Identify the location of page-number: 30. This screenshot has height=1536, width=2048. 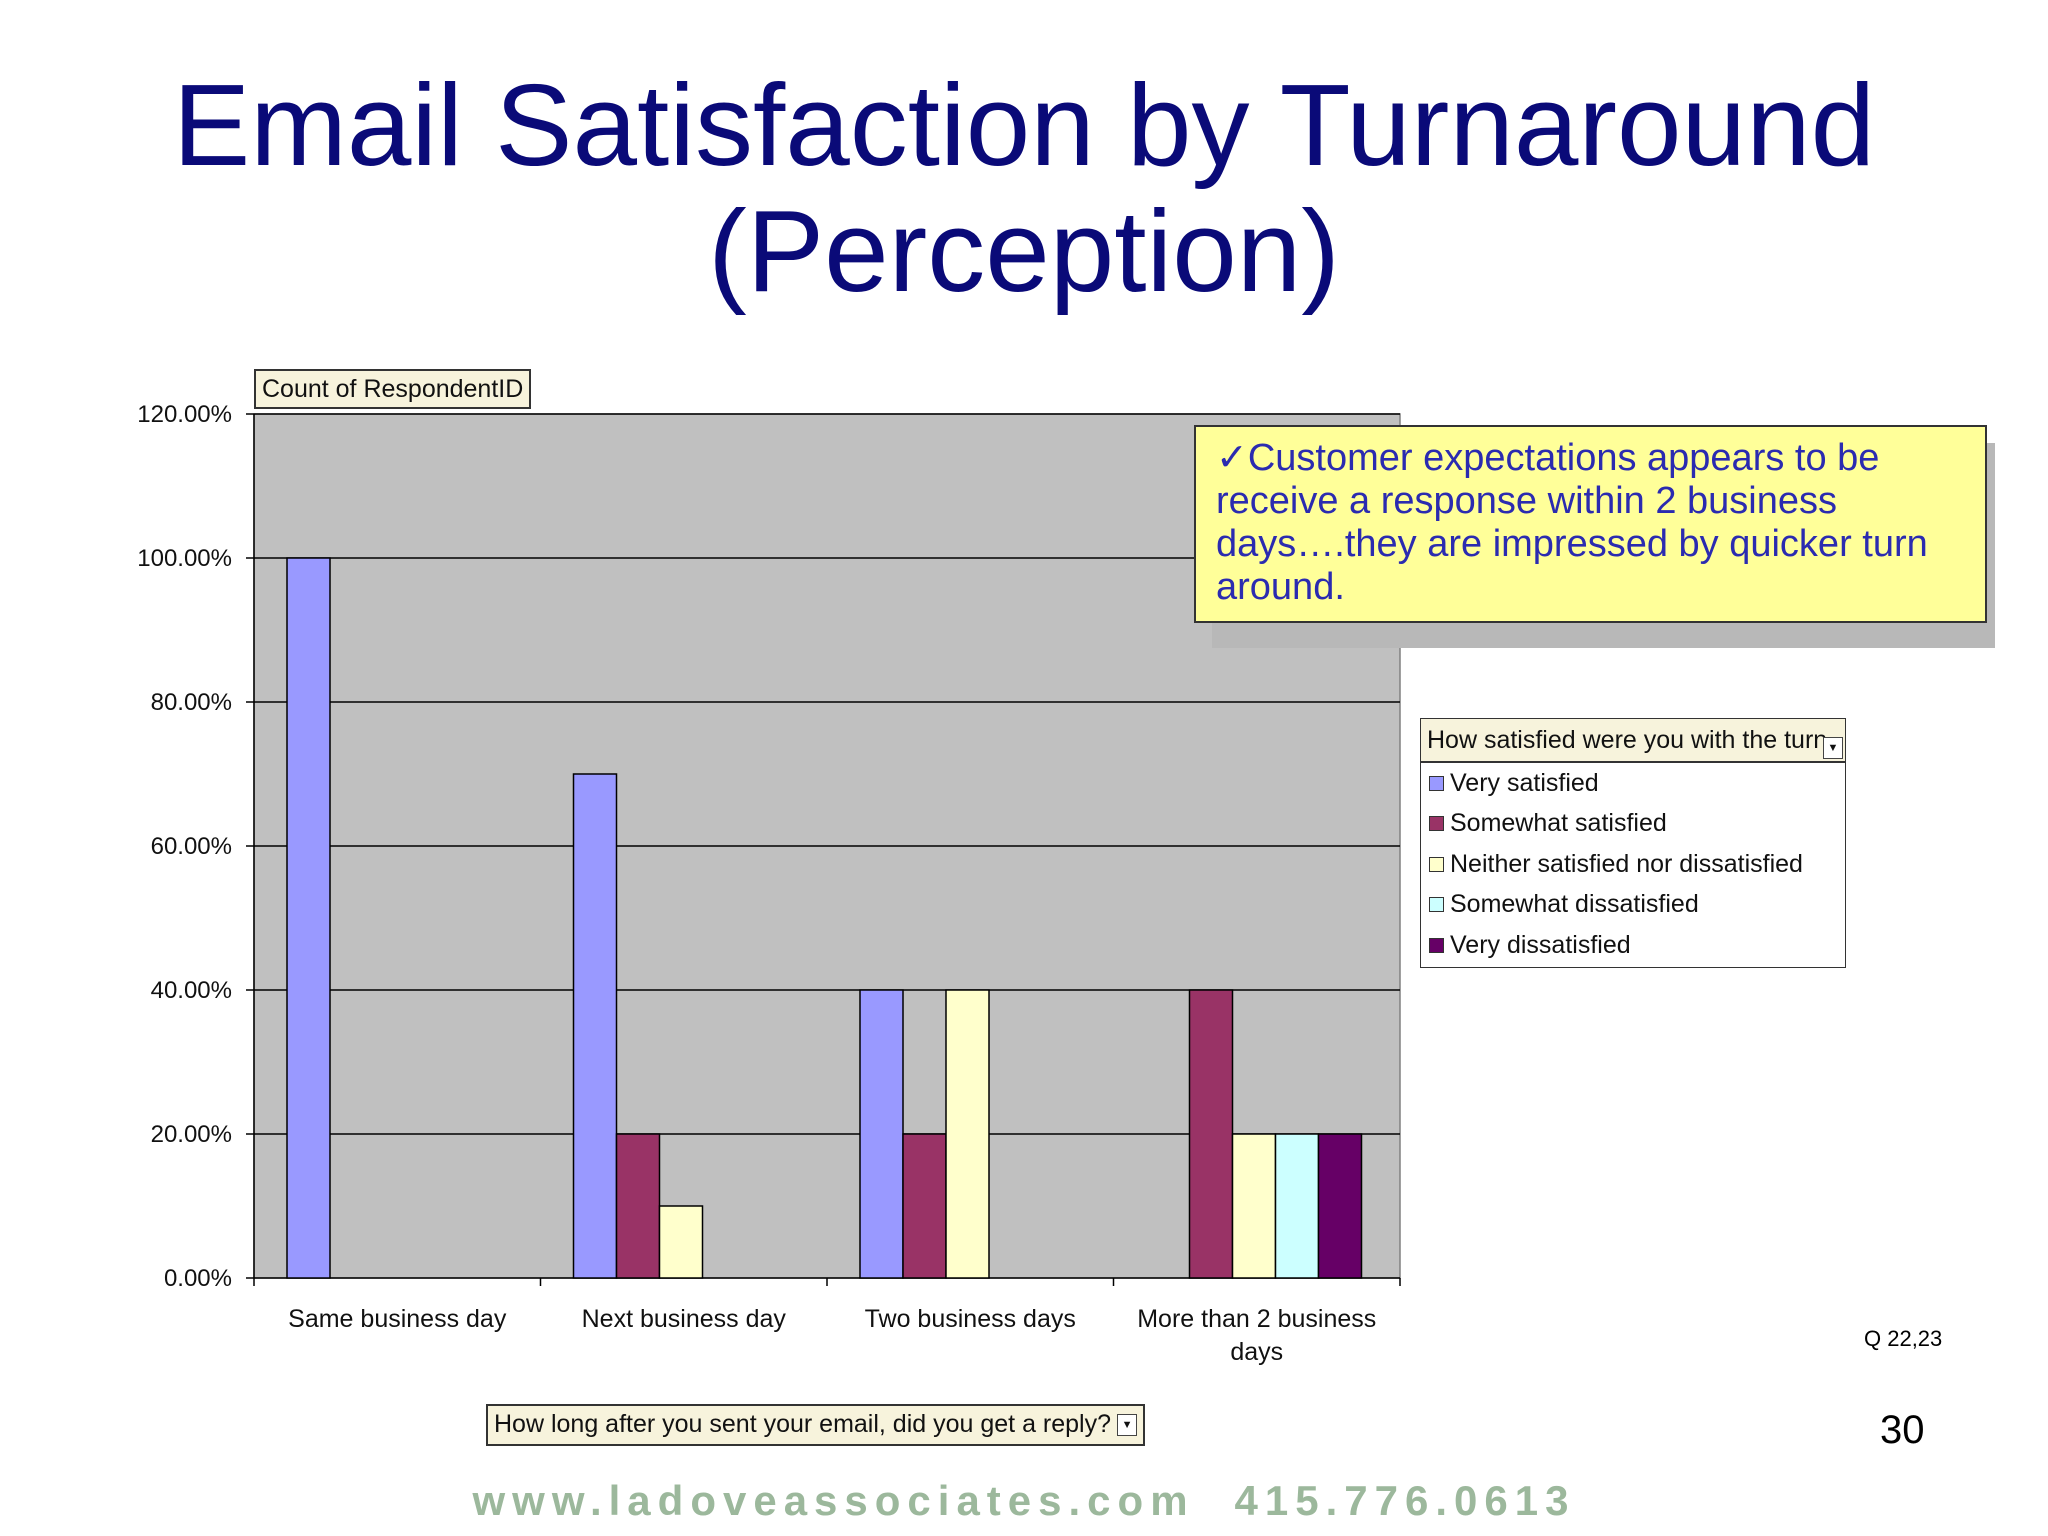
(1902, 1430).